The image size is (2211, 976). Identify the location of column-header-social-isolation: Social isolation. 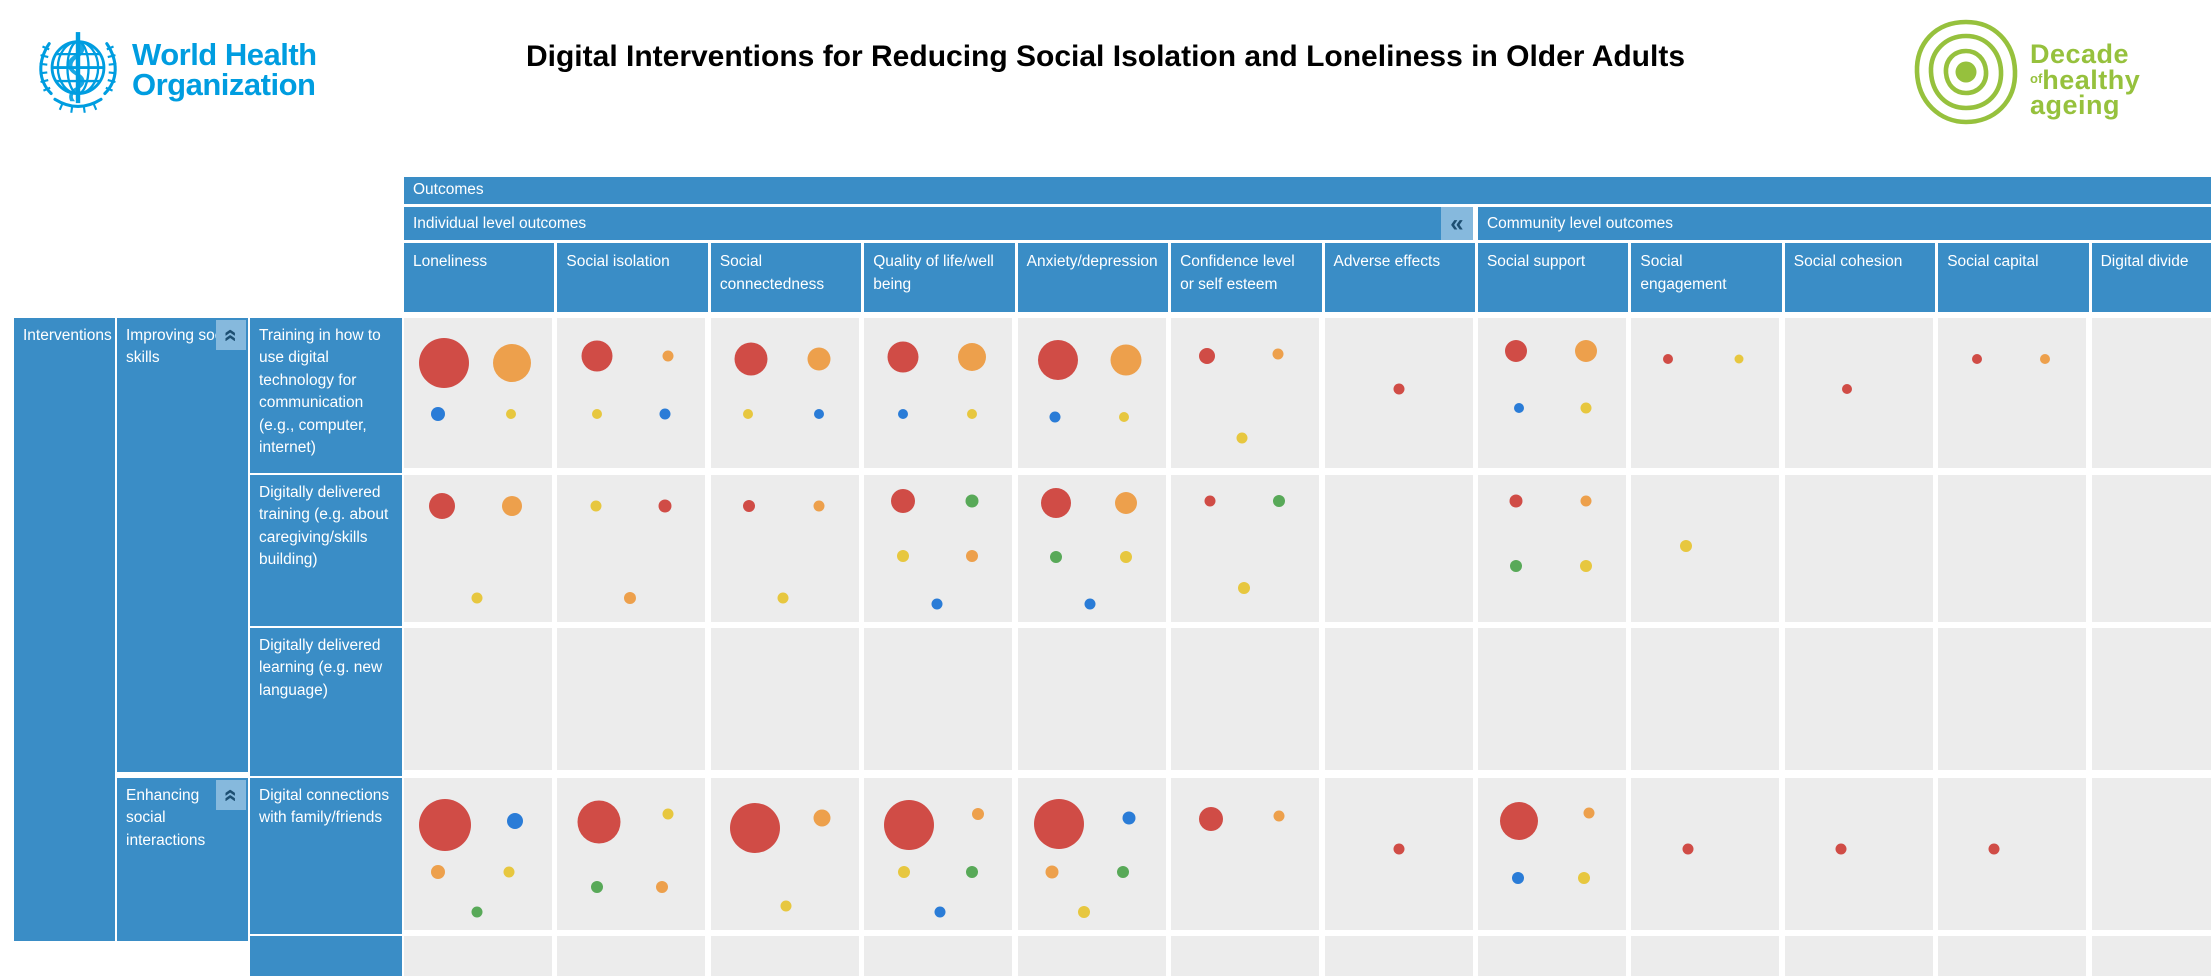
(632, 277).